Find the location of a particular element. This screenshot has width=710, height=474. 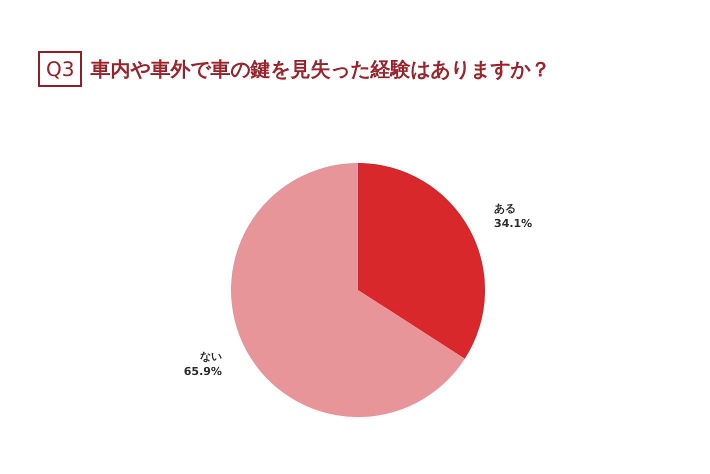

slice-label: ある is located at coordinates (505, 208).